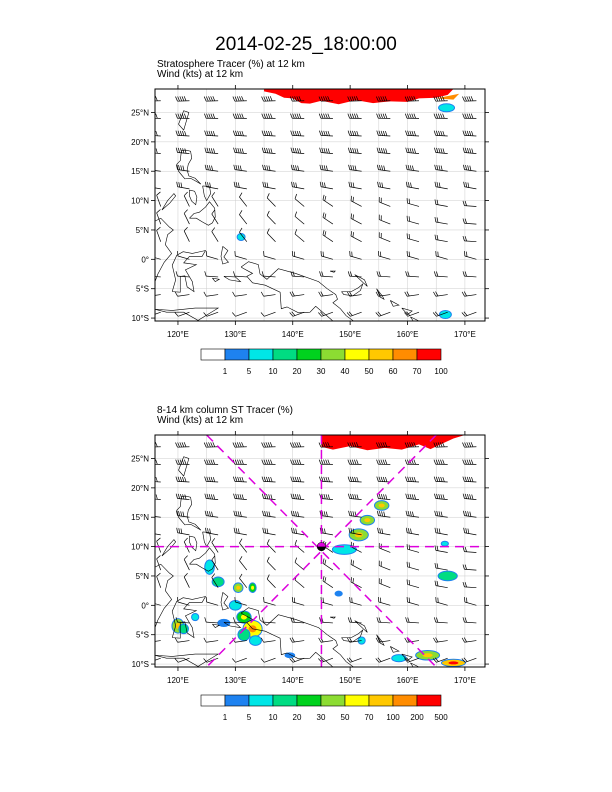 The image size is (612, 792). Describe the element at coordinates (408, 680) in the screenshot. I see `lon-label: 160°E` at that location.